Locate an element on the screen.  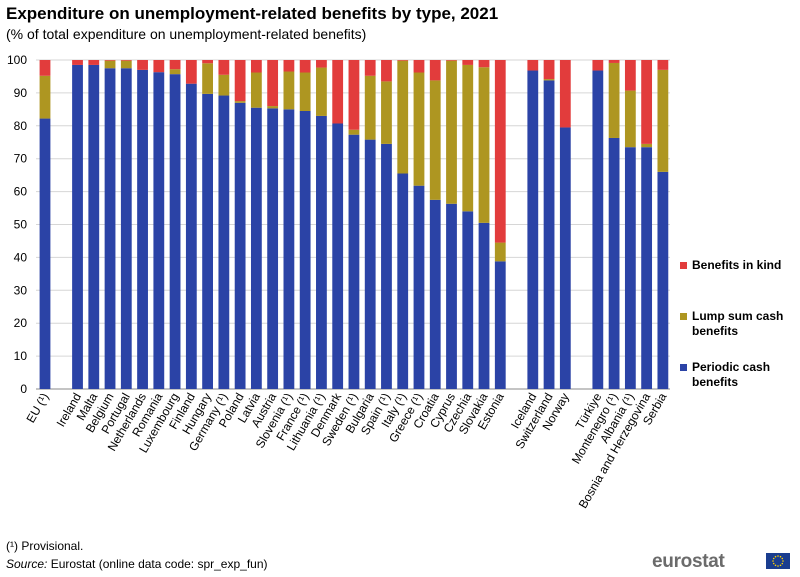
y-tick-label: 20 is located at coordinates (21, 323).